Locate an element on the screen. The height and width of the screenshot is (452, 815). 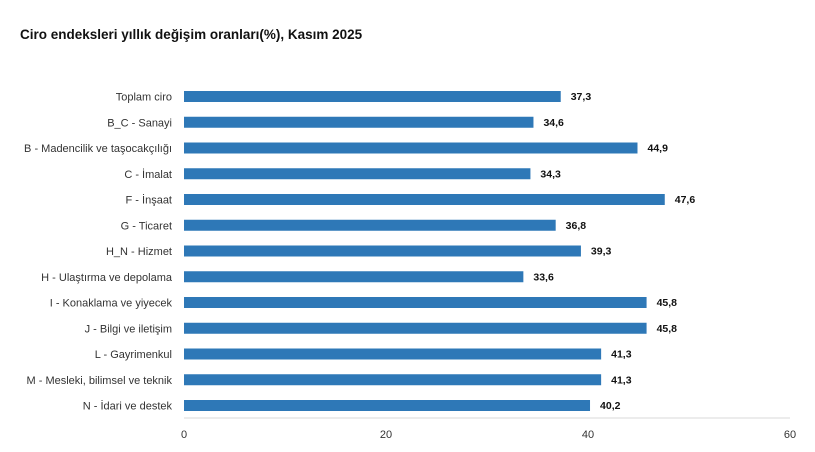
category-label-8: I - Konaklama ve yiyecek is located at coordinates (111, 304).